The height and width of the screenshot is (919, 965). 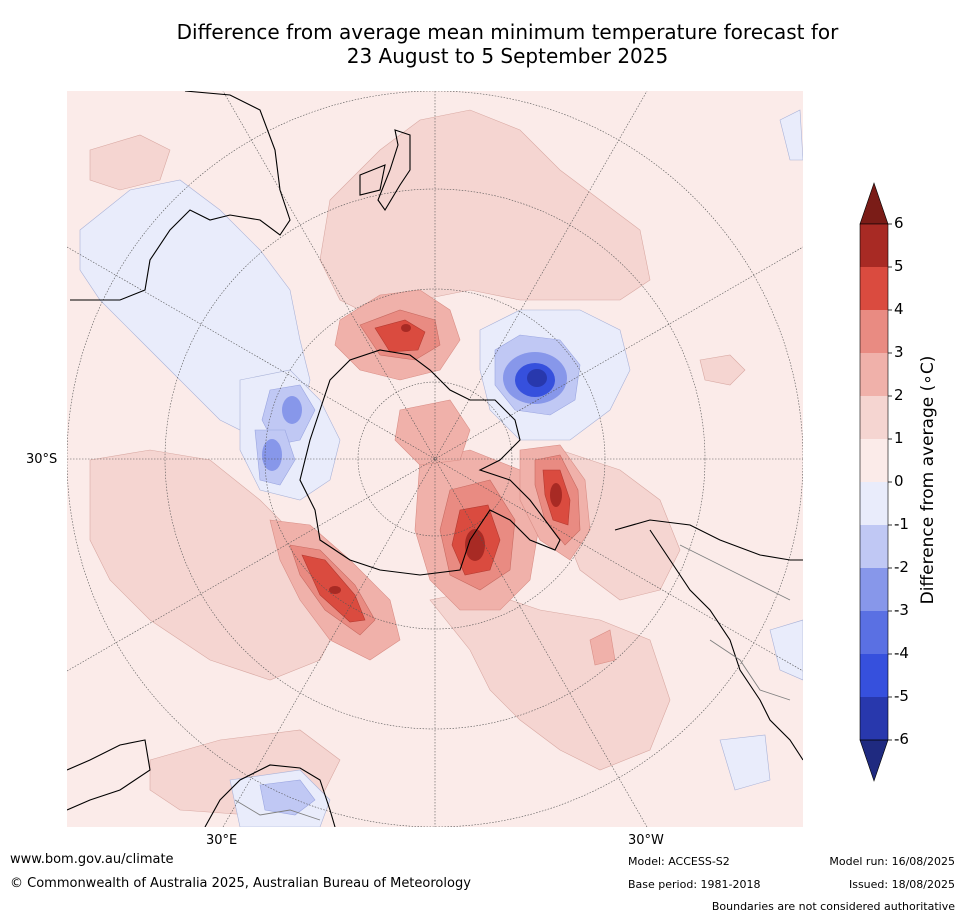 I want to click on colorbar-tick-label: 6, so click(x=899, y=223).